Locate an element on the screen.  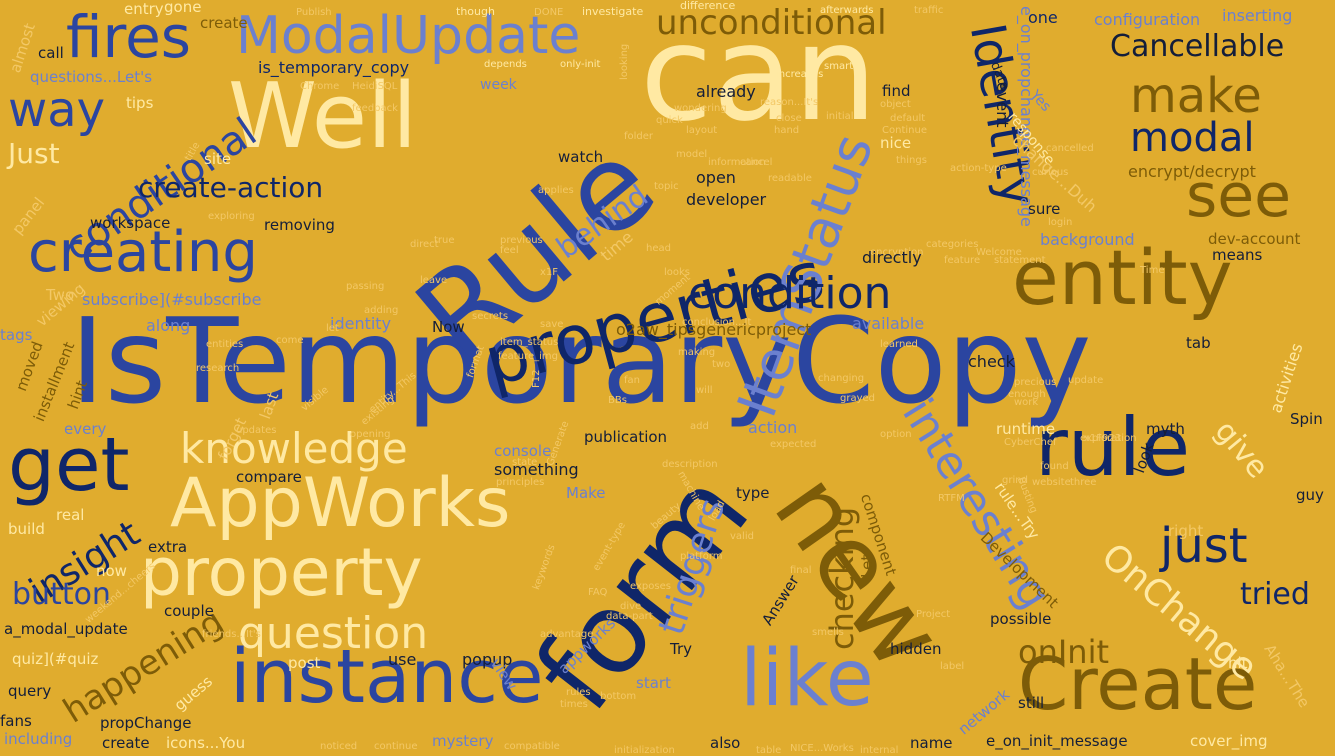
word: along is located at coordinates (168, 325).